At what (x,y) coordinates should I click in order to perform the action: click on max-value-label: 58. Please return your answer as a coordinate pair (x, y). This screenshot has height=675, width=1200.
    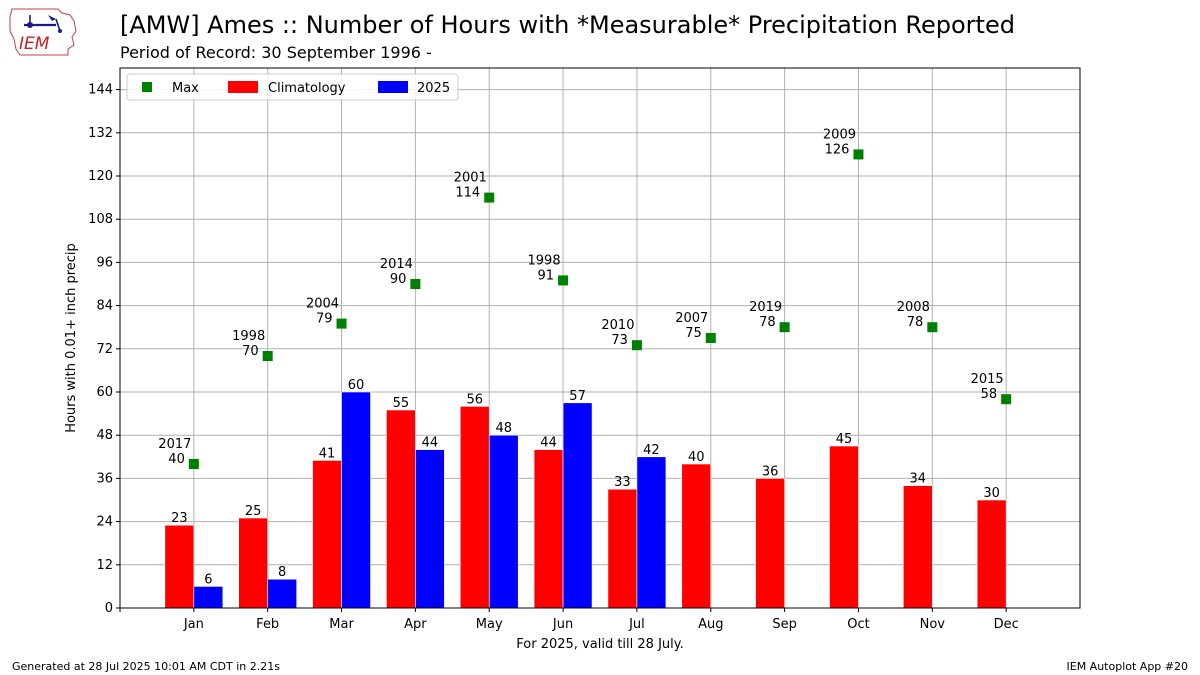
    Looking at the image, I should click on (989, 394).